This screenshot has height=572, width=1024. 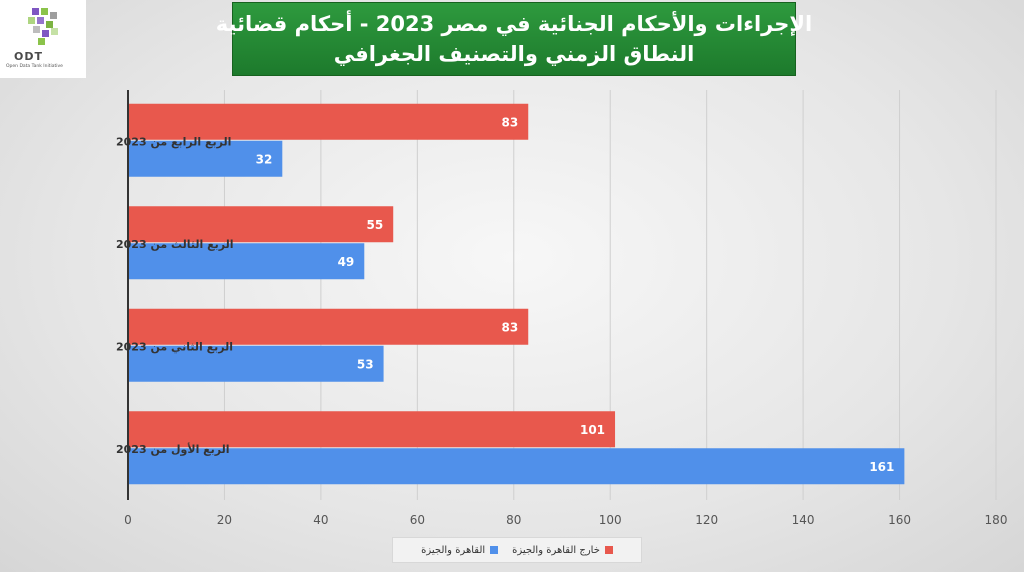 I want to click on x-tick-label: 100, so click(x=610, y=520).